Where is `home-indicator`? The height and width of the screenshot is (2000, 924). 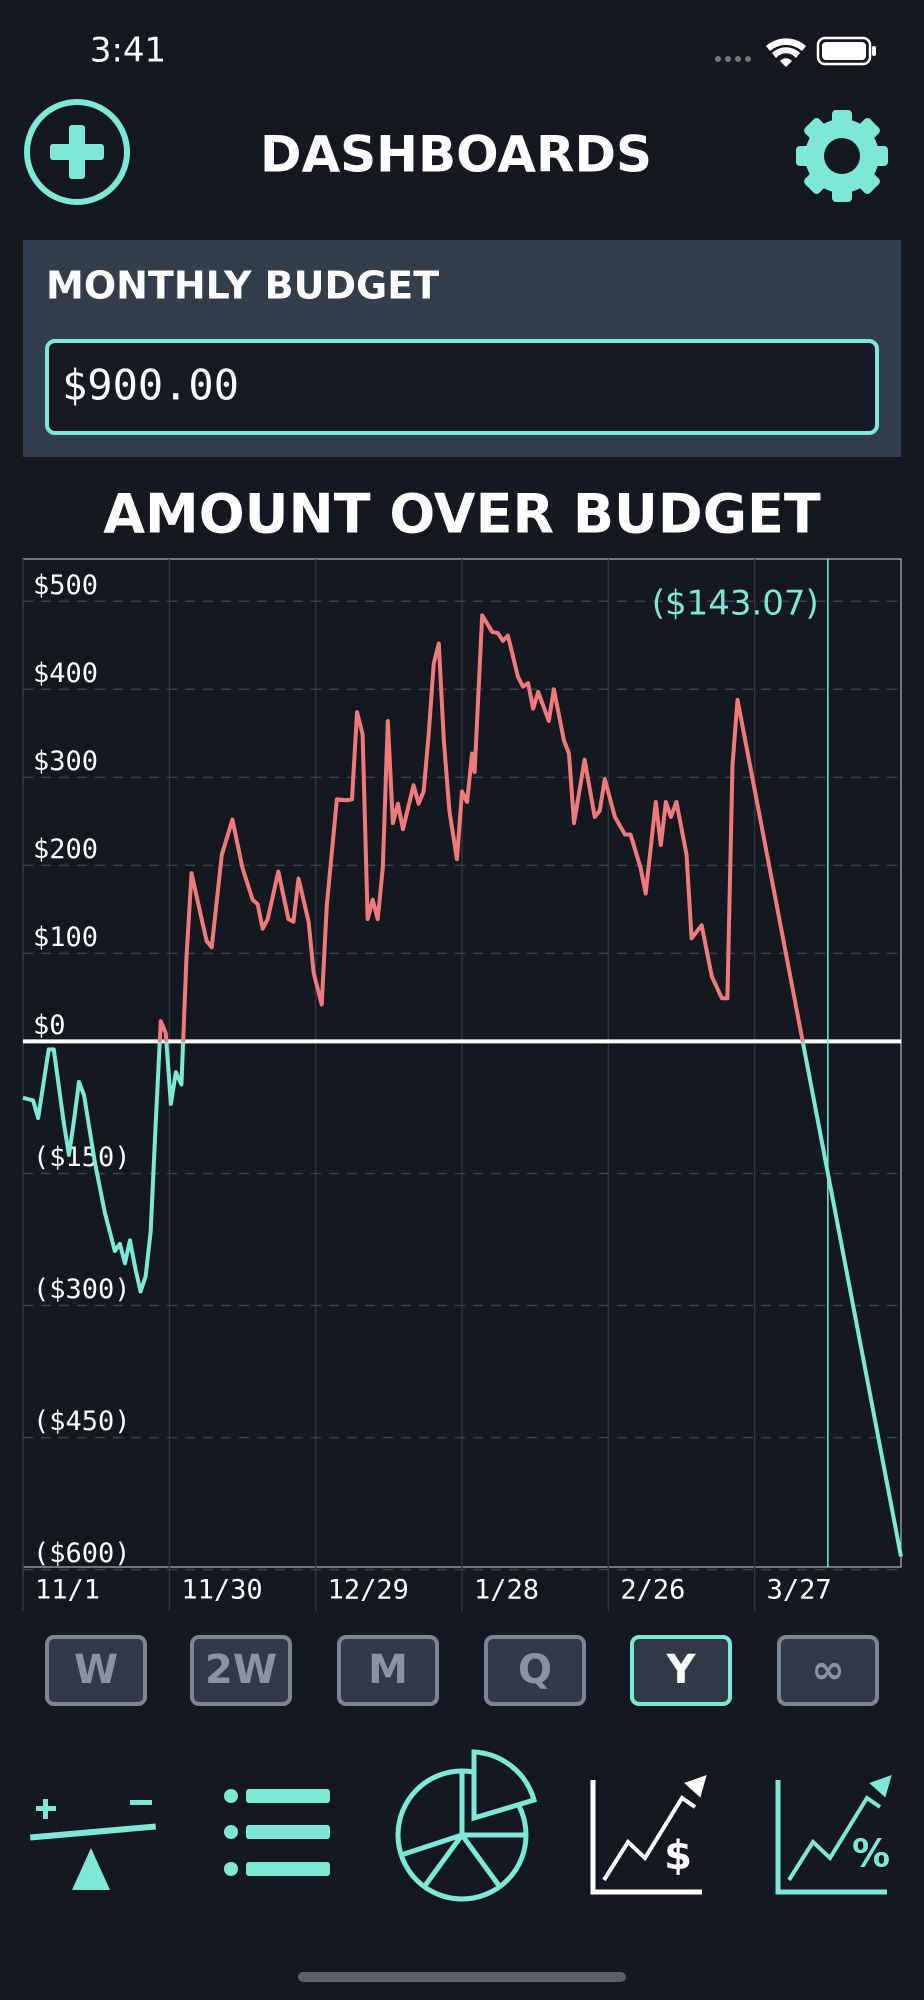 home-indicator is located at coordinates (462, 1977).